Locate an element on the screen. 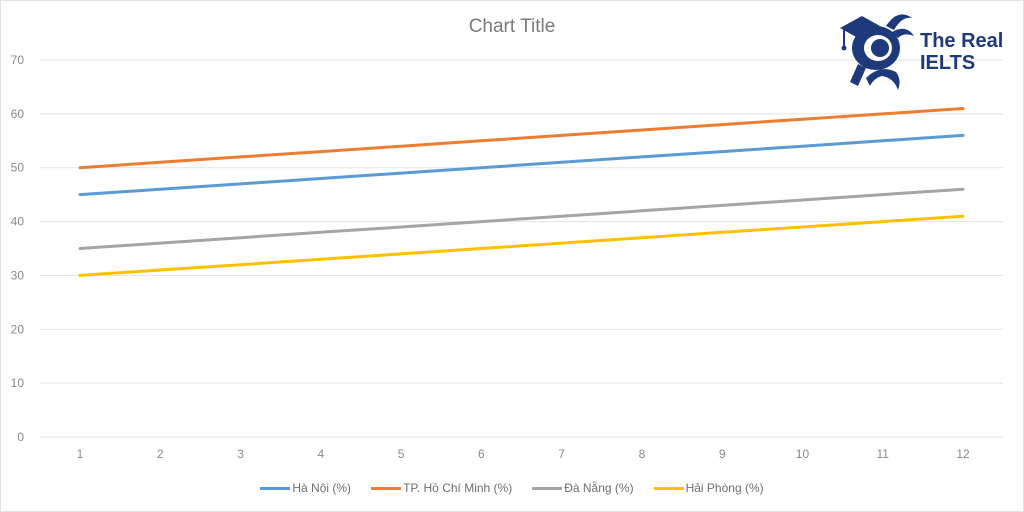 The width and height of the screenshot is (1024, 512). x-tick-label: 9 is located at coordinates (722, 454).